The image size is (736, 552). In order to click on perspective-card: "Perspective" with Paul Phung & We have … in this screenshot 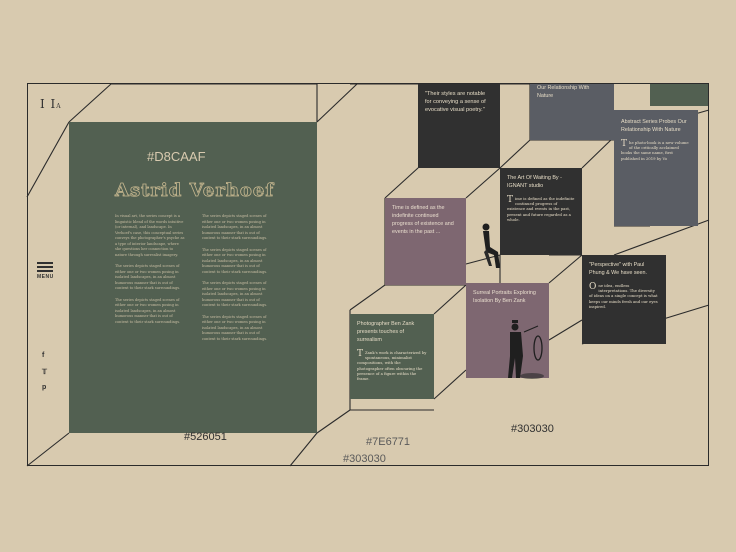, I will do `click(624, 299)`.